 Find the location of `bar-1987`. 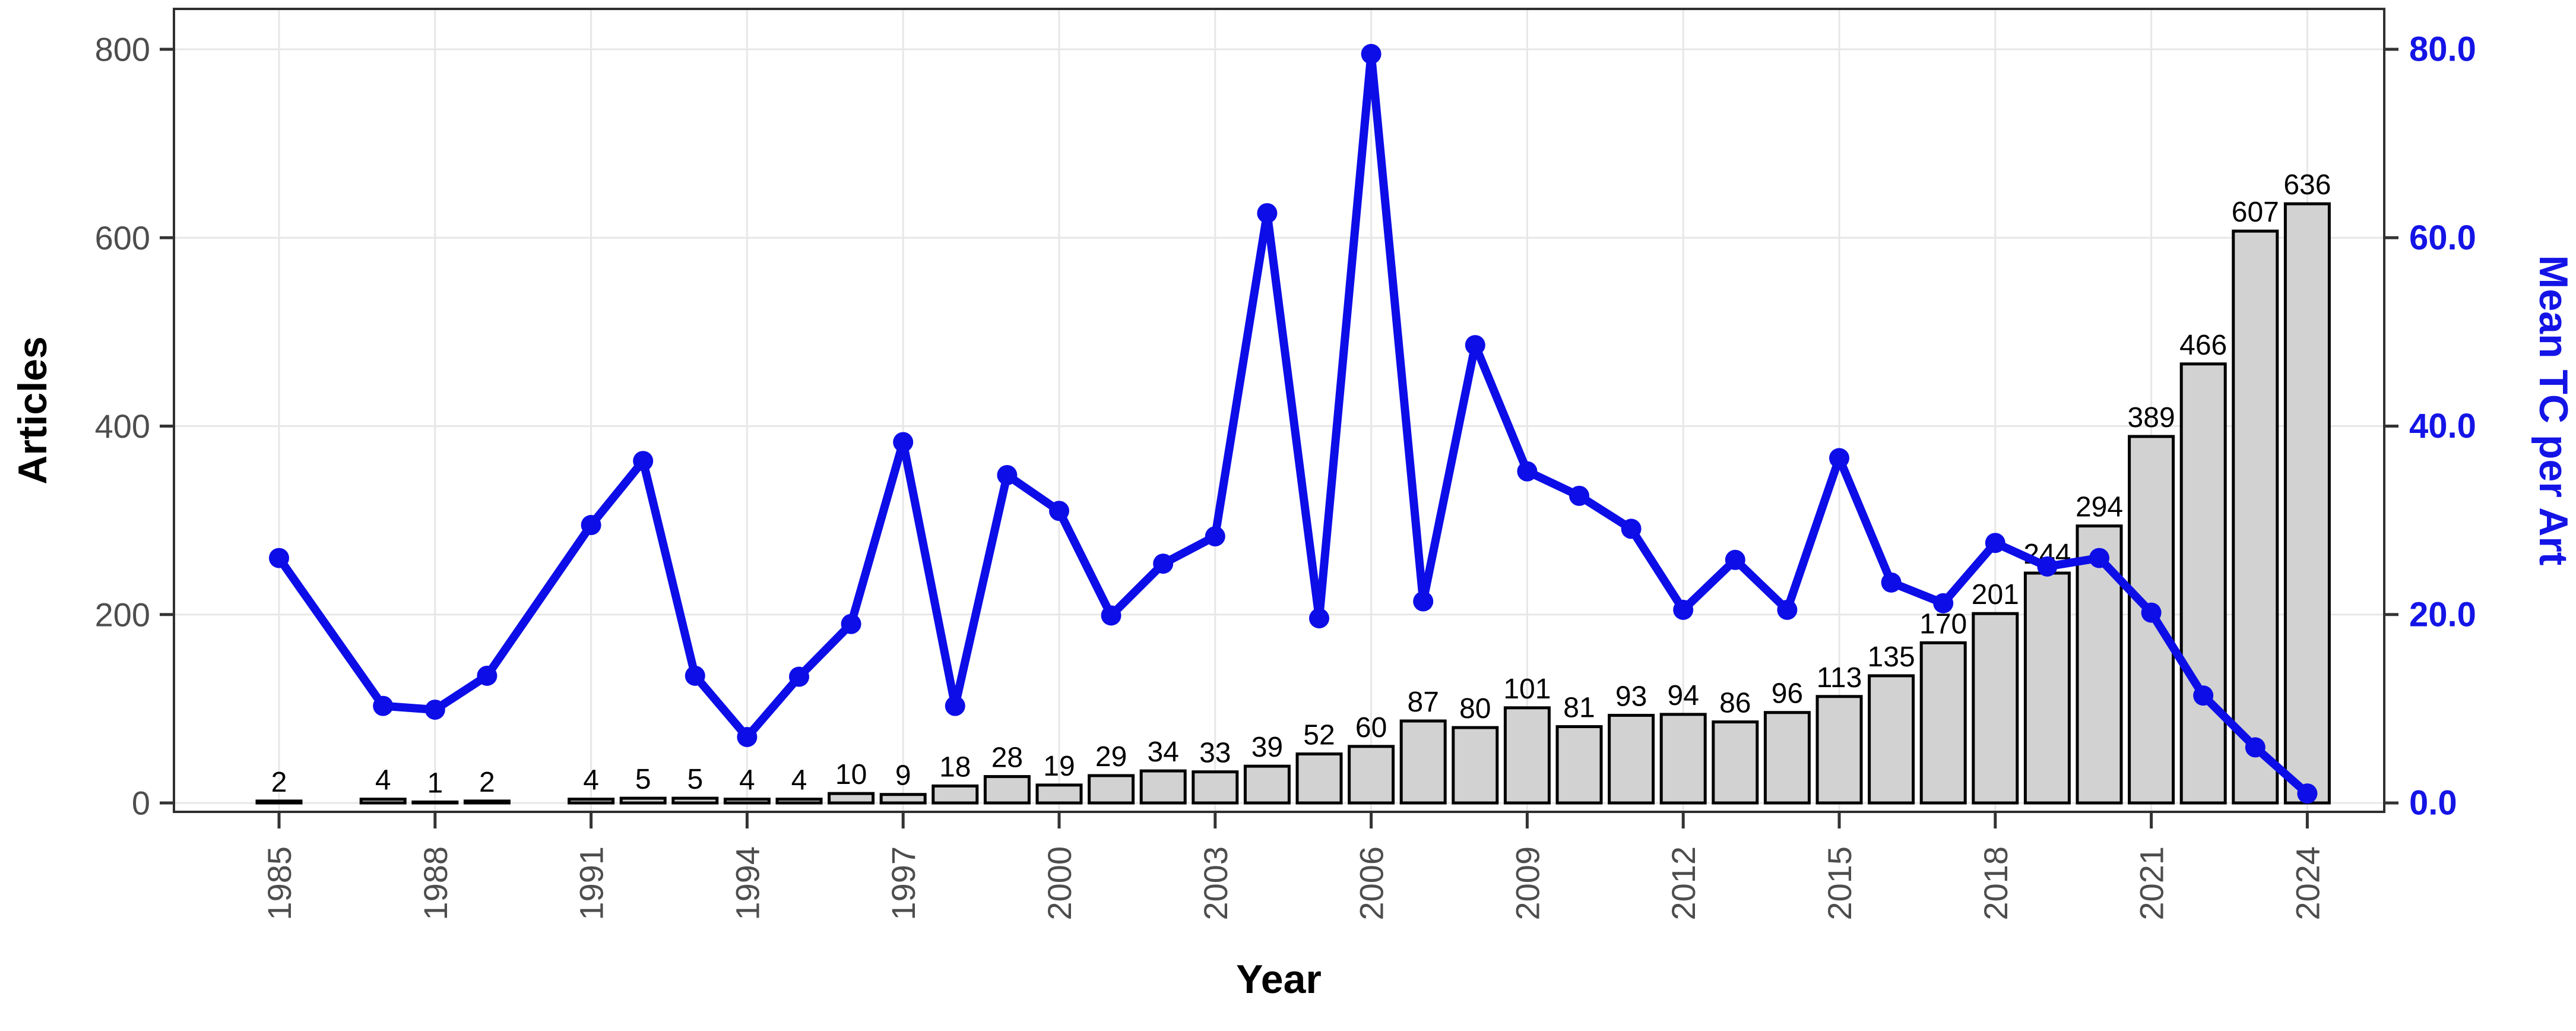

bar-1987 is located at coordinates (383, 801).